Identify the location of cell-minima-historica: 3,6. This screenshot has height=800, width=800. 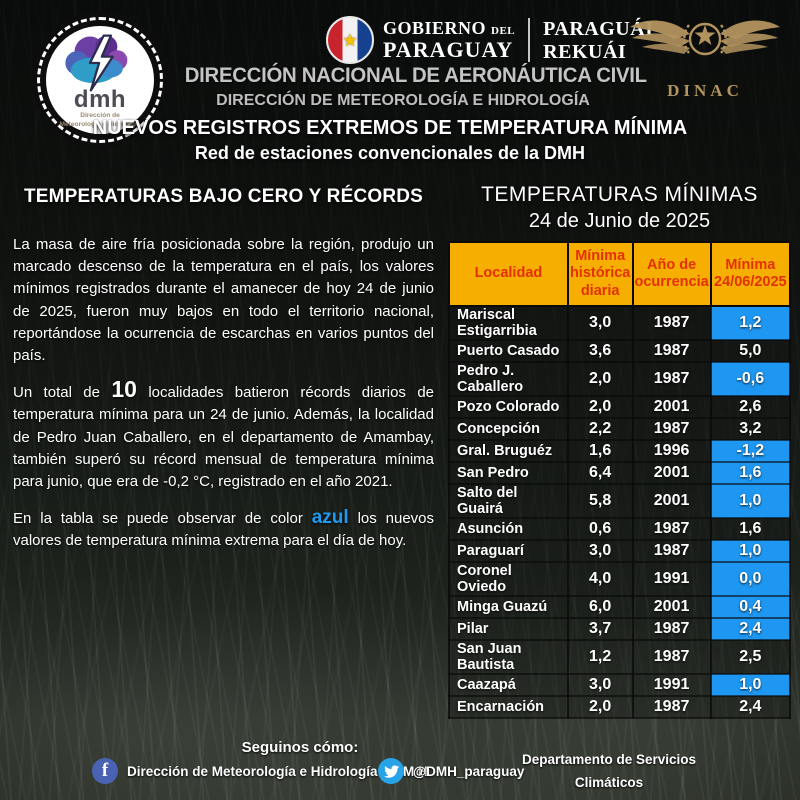
(600, 352).